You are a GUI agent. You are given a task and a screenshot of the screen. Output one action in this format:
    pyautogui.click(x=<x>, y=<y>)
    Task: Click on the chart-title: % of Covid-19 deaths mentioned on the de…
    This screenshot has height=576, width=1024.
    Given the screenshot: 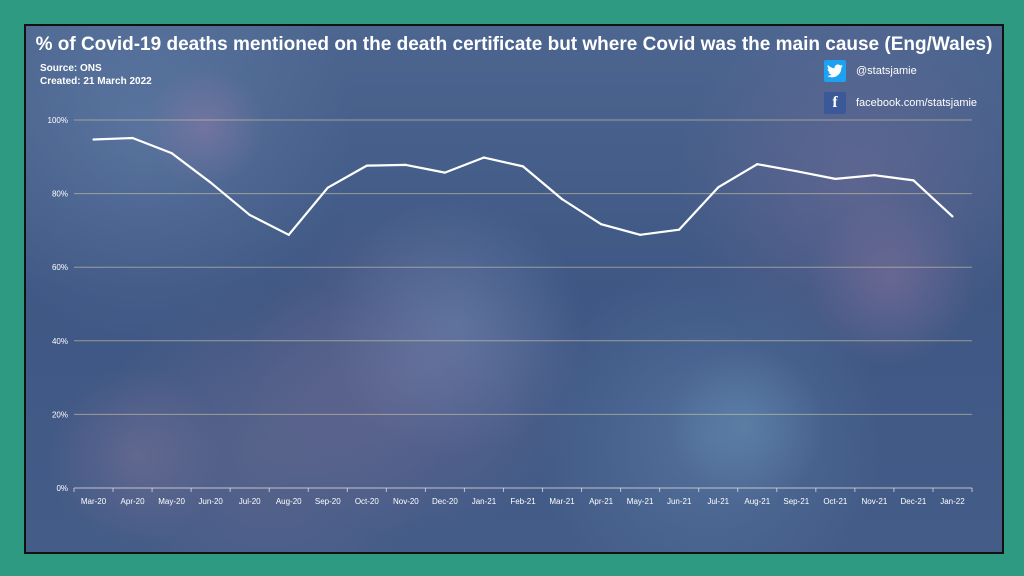 What is the action you would take?
    pyautogui.click(x=514, y=44)
    